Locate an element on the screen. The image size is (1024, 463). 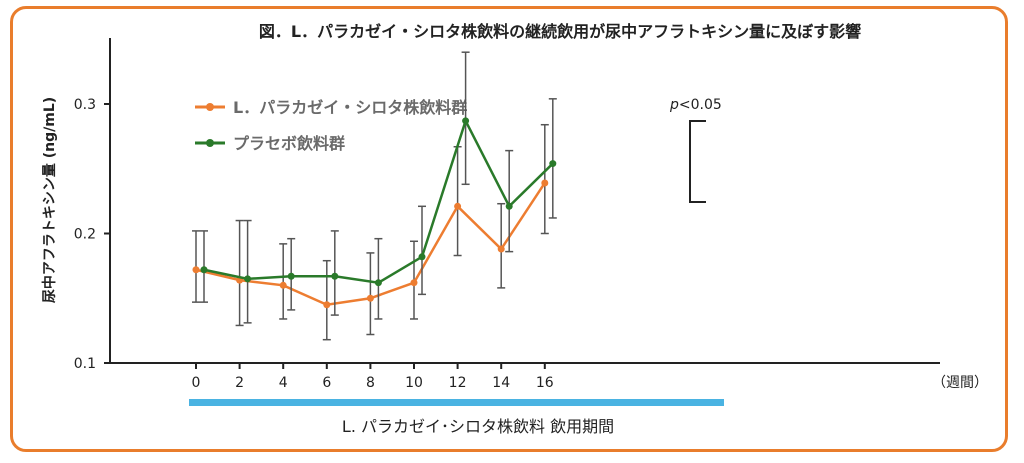
x-tick-label: 4 is located at coordinates (283, 383).